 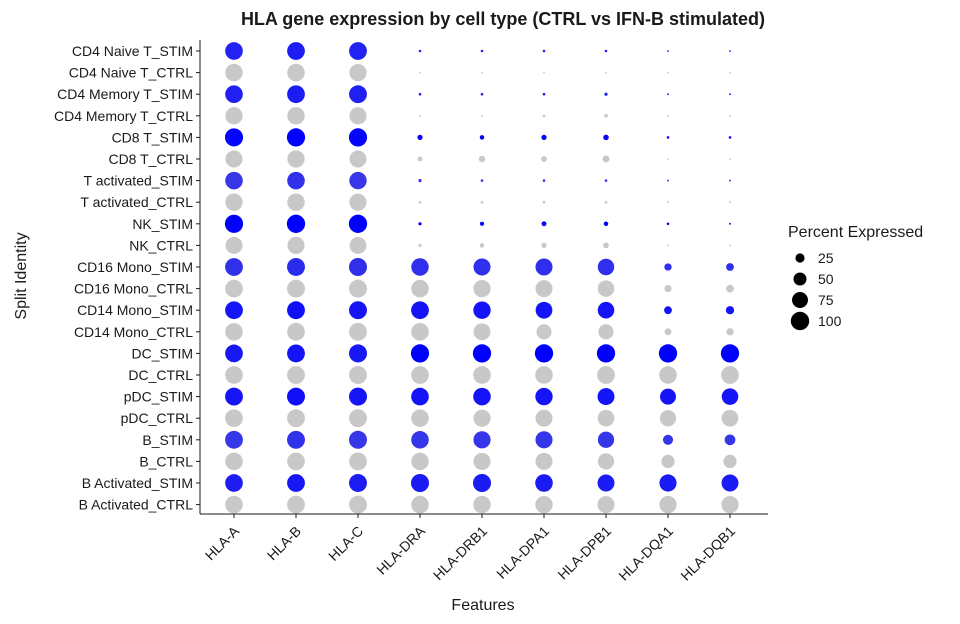 What do you see at coordinates (167, 440) in the screenshot?
I see `y-tick-label: B_STIM` at bounding box center [167, 440].